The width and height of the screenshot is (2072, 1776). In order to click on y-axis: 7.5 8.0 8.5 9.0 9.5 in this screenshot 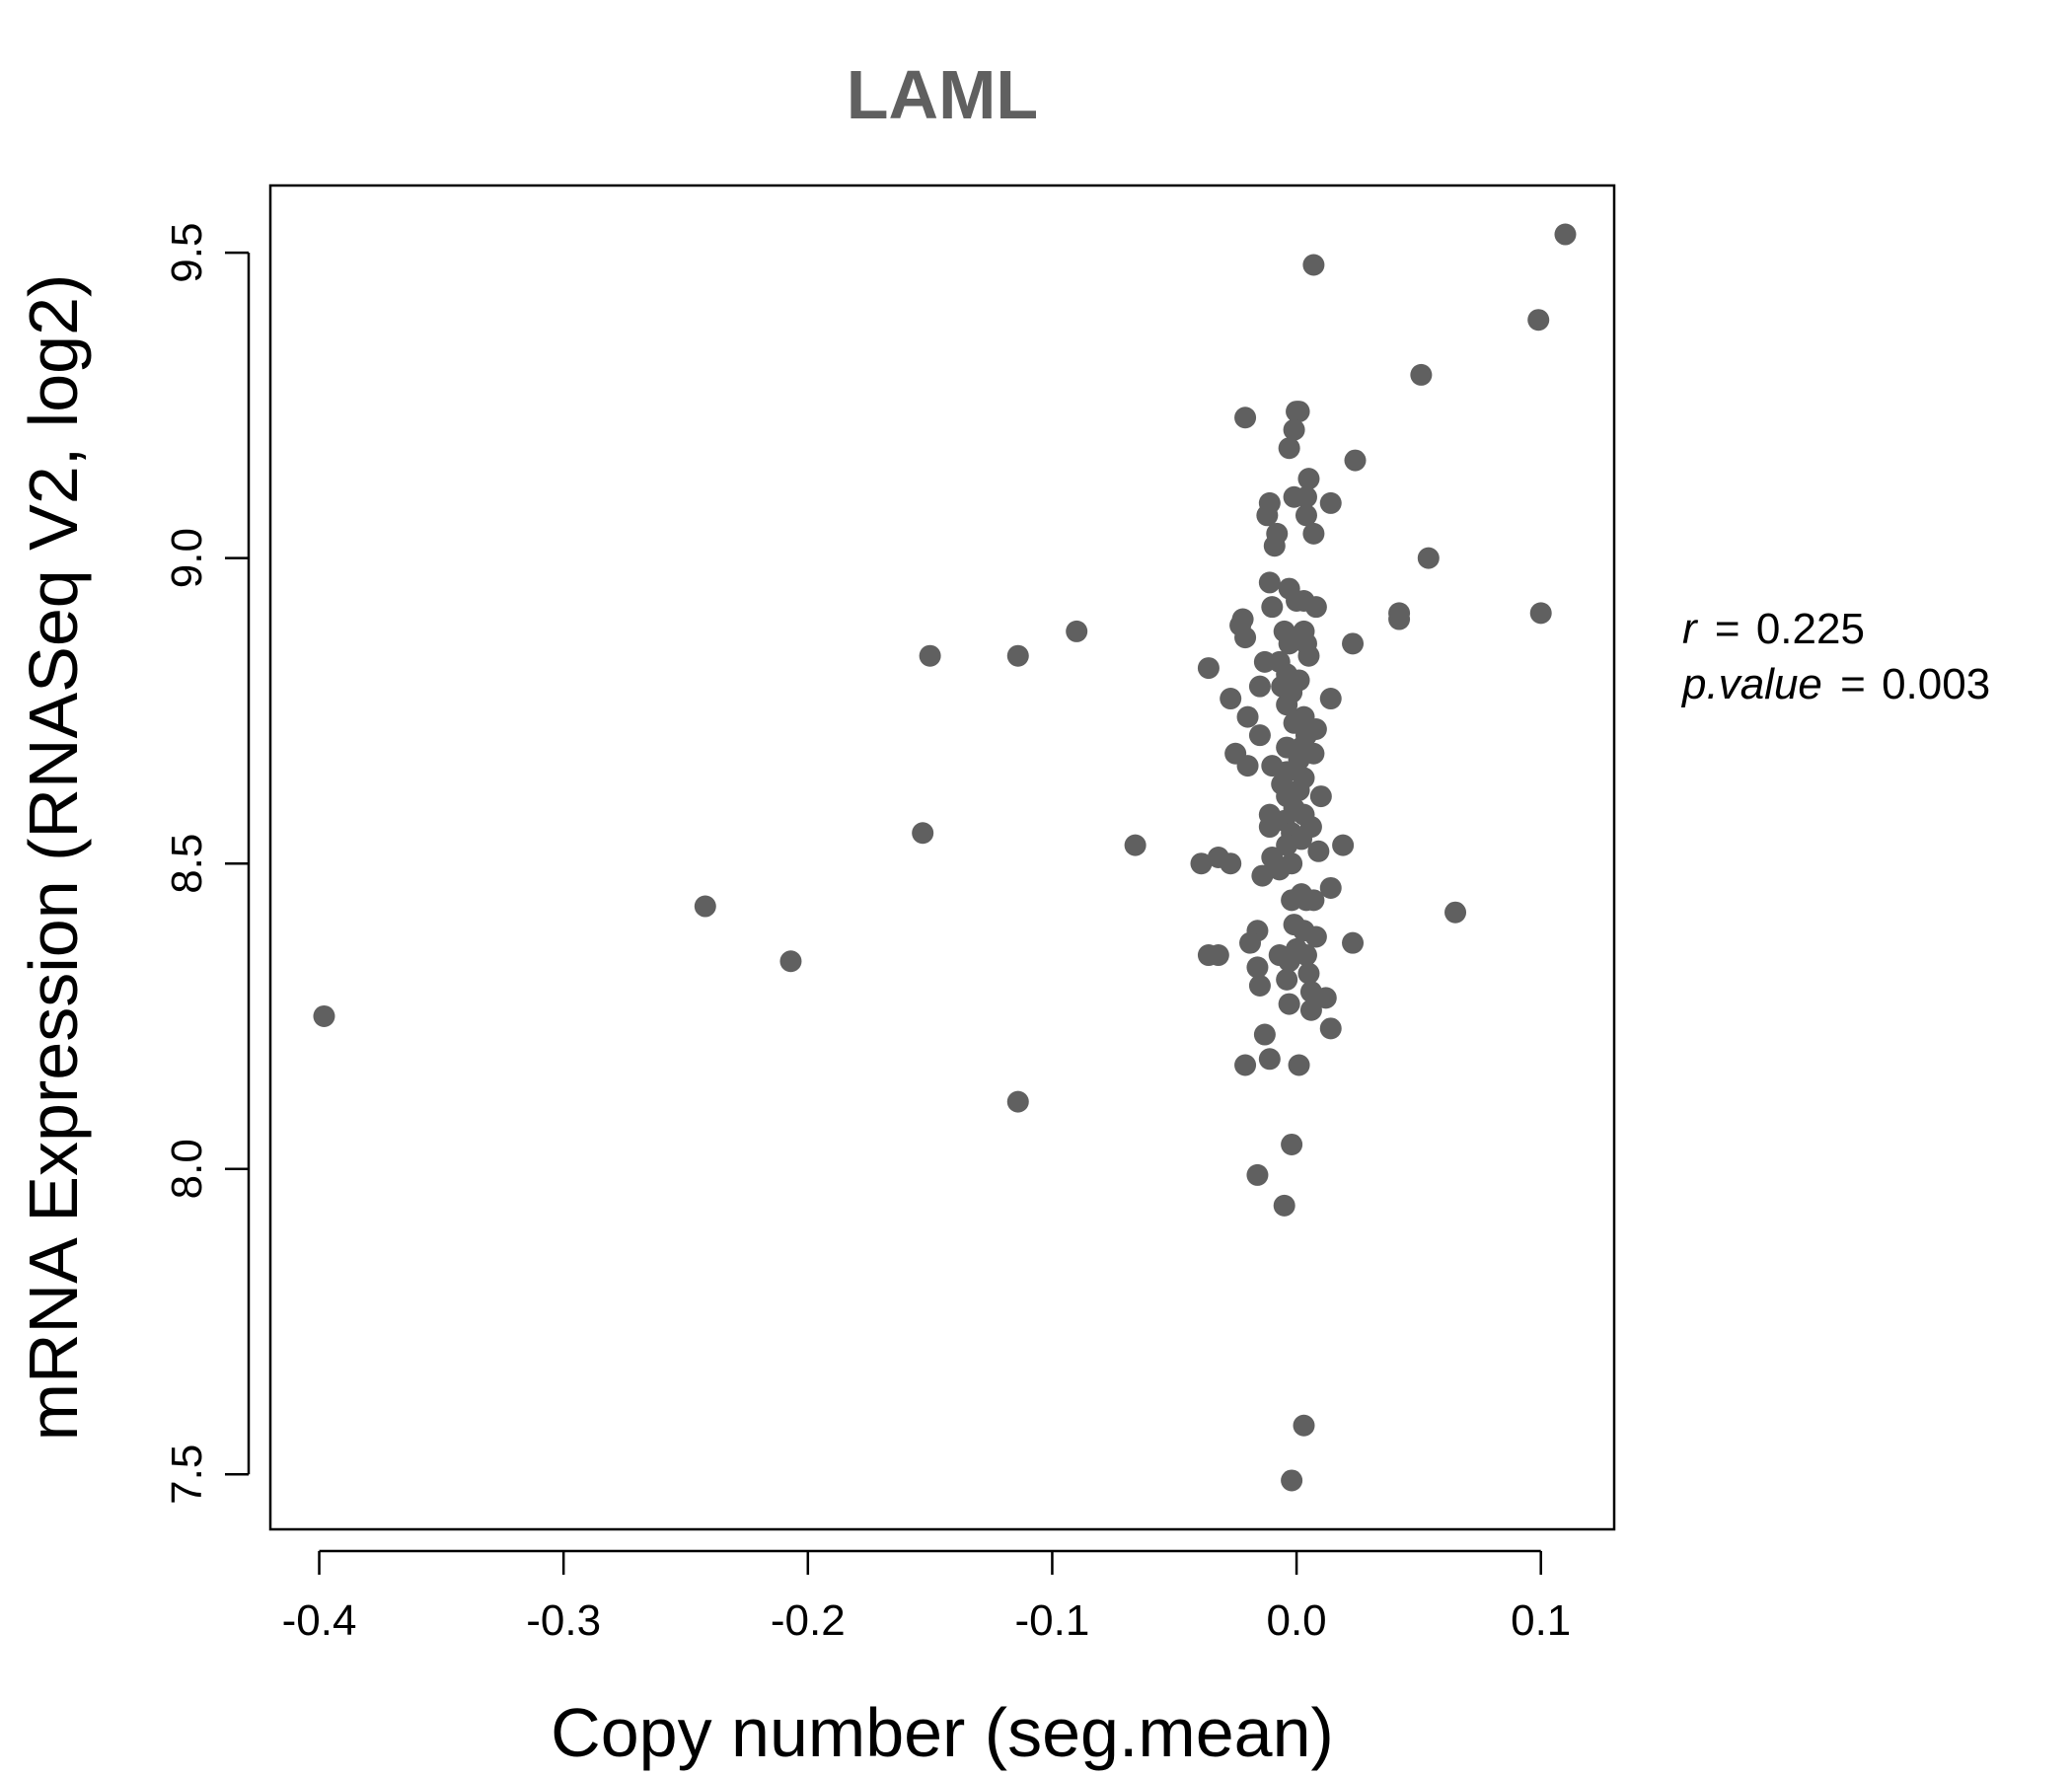, I will do `click(207, 864)`.